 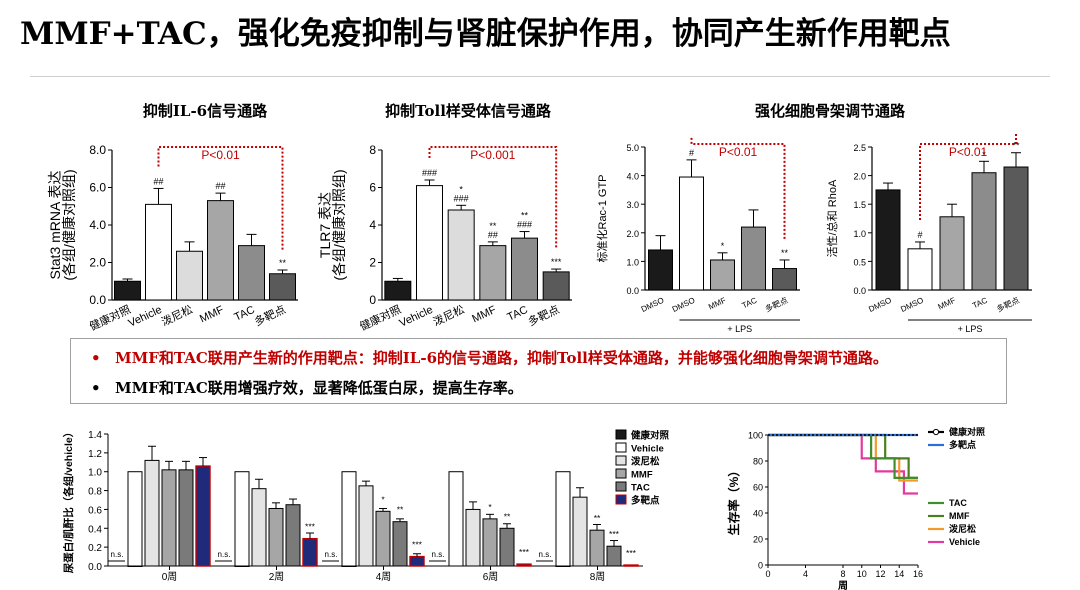 What do you see at coordinates (145, 317) in the screenshot?
I see `x-category-label: Vehicle` at bounding box center [145, 317].